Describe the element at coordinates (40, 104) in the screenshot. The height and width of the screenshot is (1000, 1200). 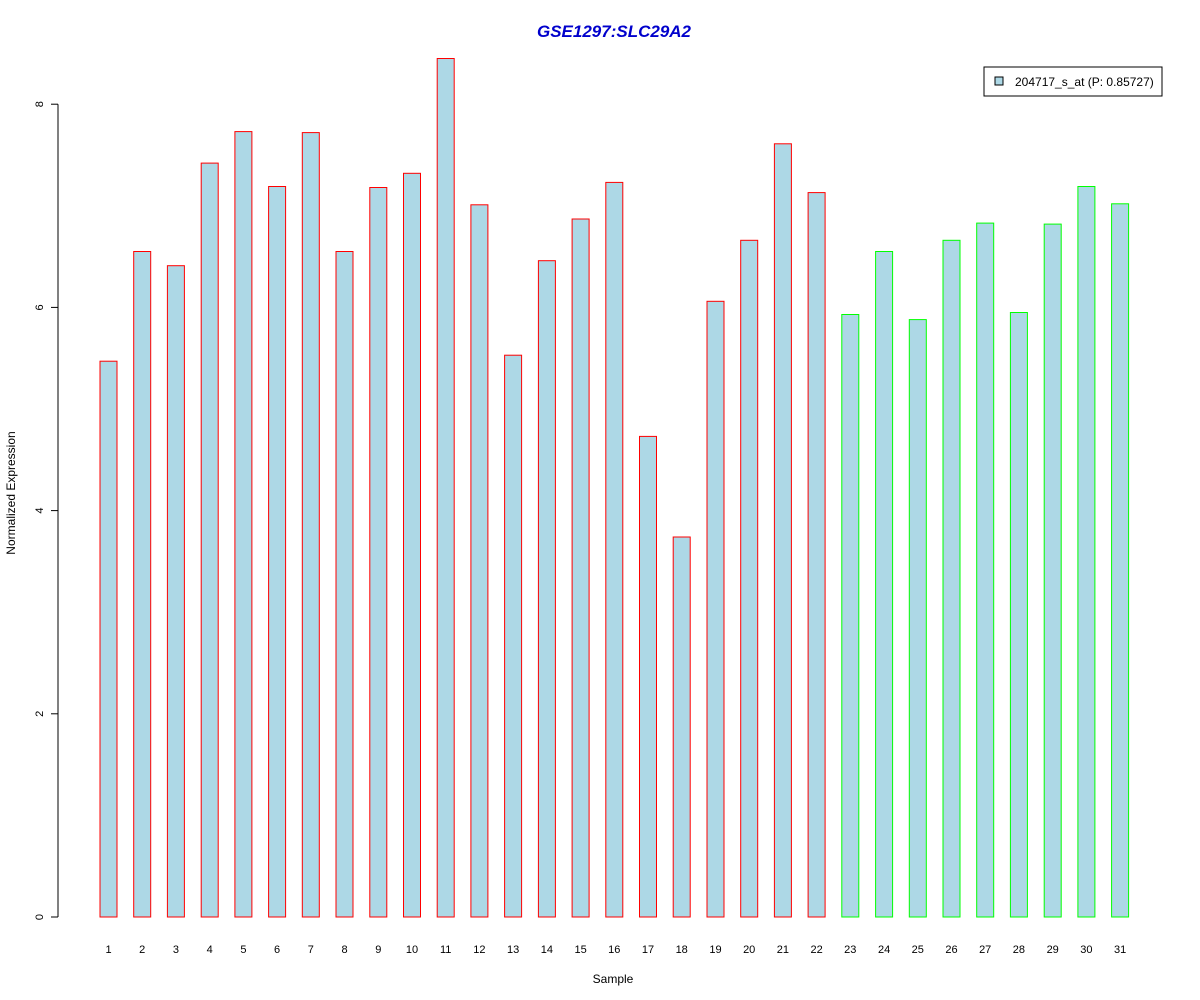
I see `y-tick-label: 8` at that location.